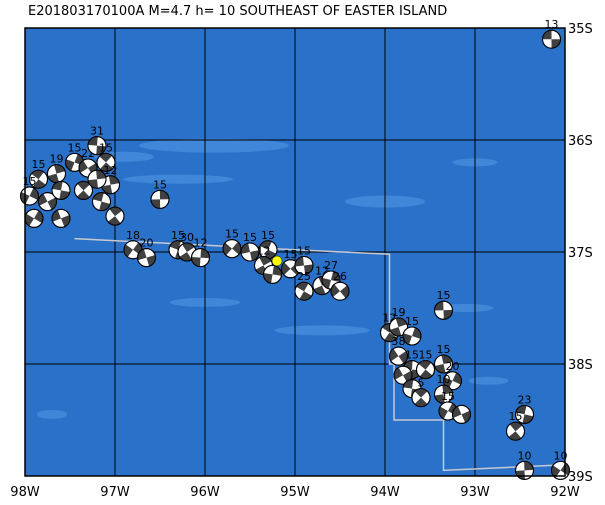  I want to click on focal-mechanism: 12, so click(200, 252).